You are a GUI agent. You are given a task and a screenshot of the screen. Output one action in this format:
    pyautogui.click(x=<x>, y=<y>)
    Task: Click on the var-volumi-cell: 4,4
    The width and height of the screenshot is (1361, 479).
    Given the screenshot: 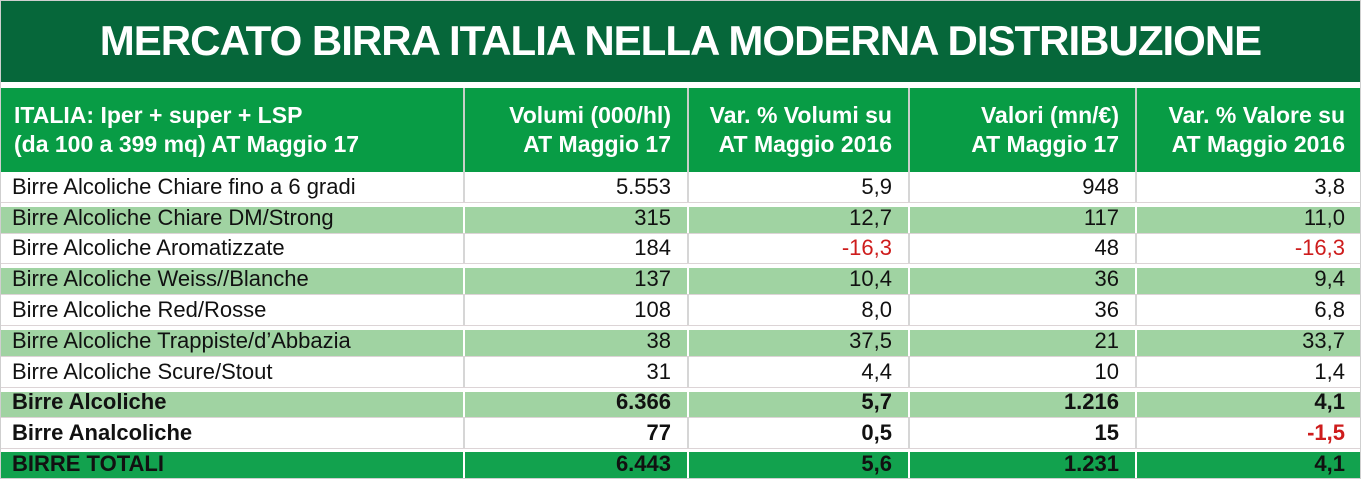 What is the action you would take?
    pyautogui.click(x=799, y=371)
    